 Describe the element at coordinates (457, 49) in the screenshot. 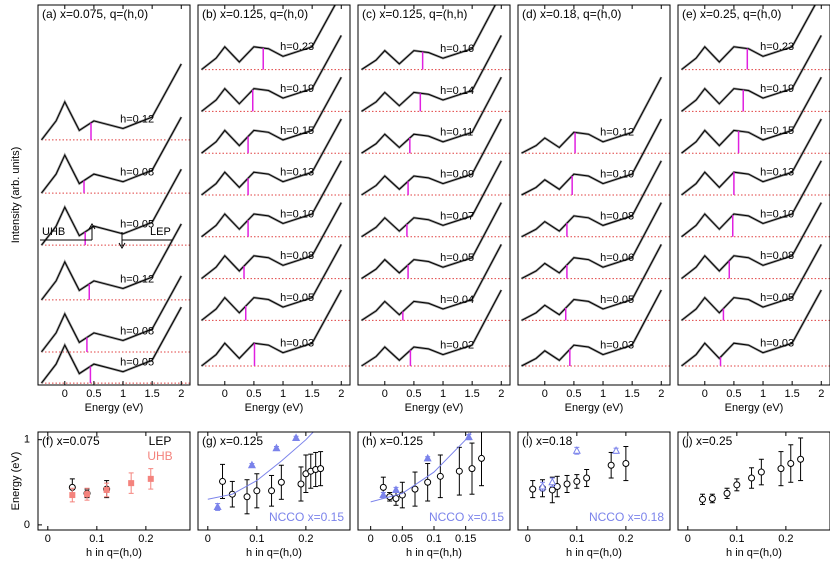

I see `series-label: h=0.16` at that location.